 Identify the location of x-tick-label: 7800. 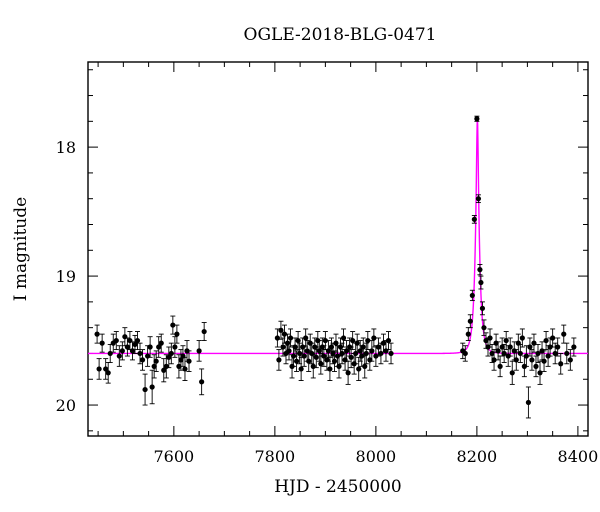
(275, 456).